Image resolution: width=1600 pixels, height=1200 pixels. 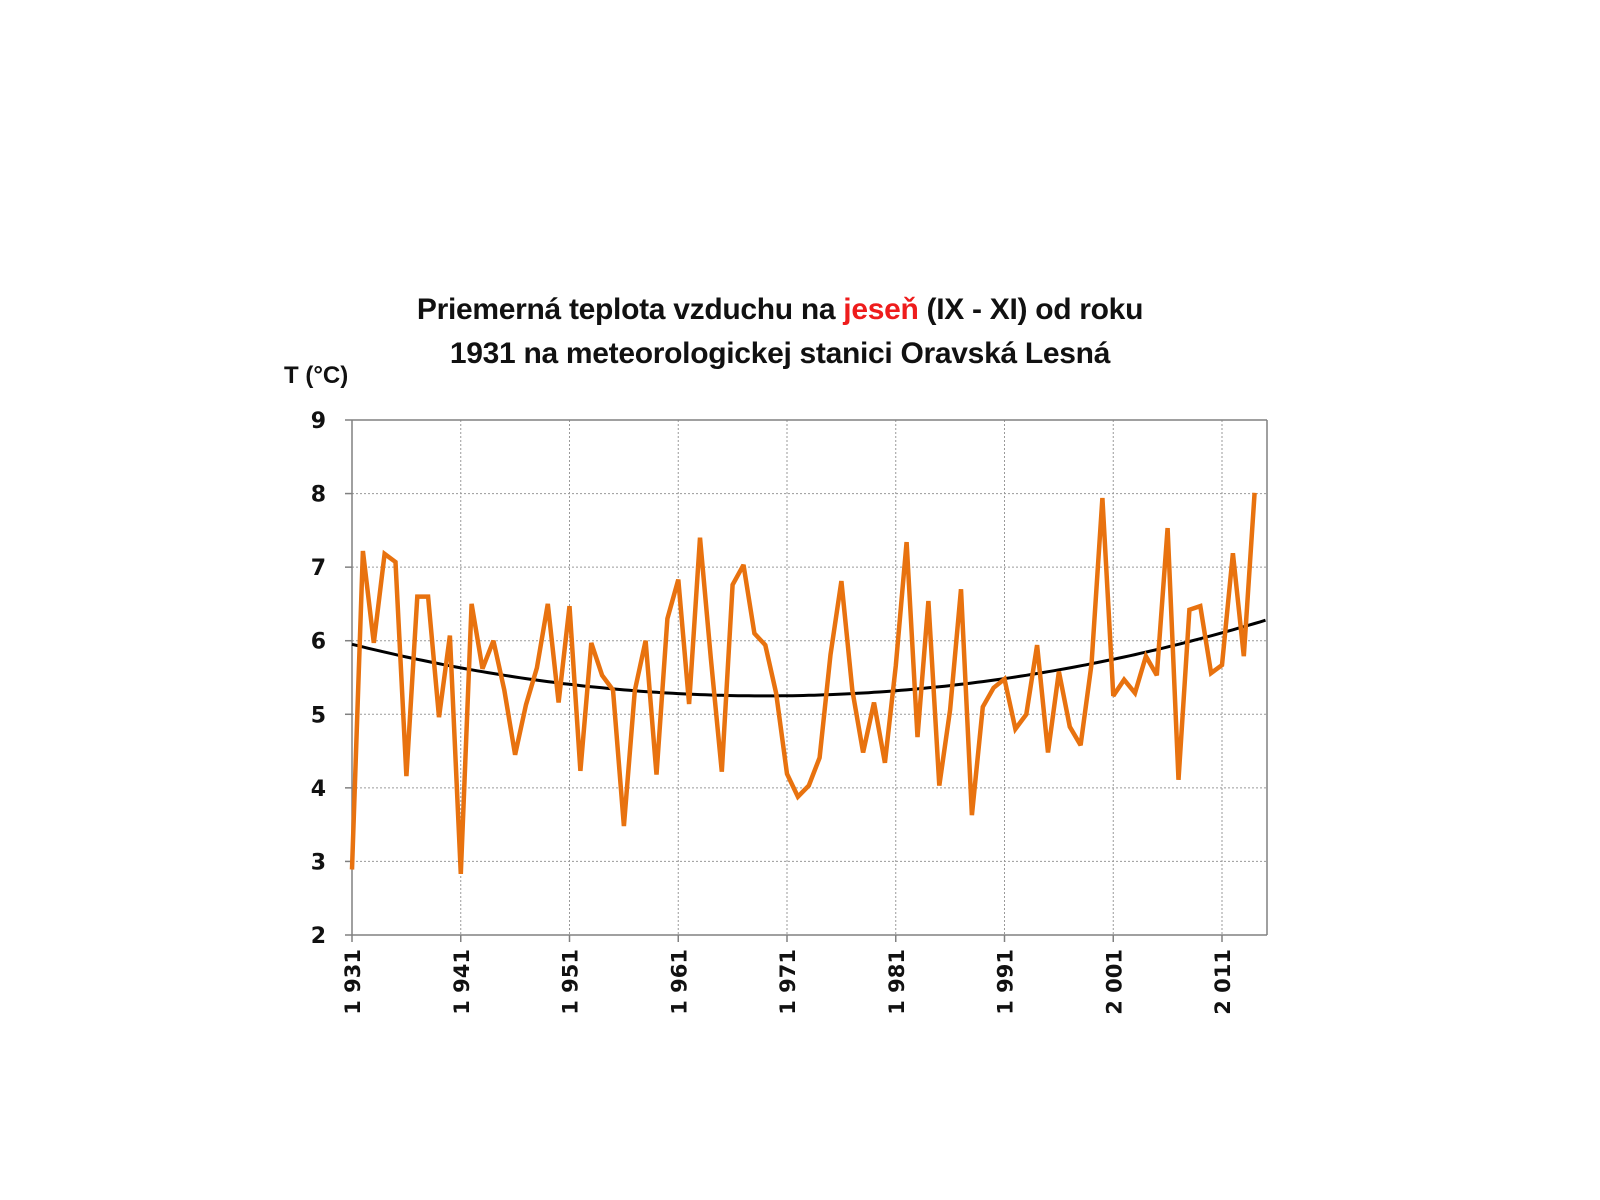 What do you see at coordinates (318, 789) in the screenshot?
I see `y-tick-label: 4` at bounding box center [318, 789].